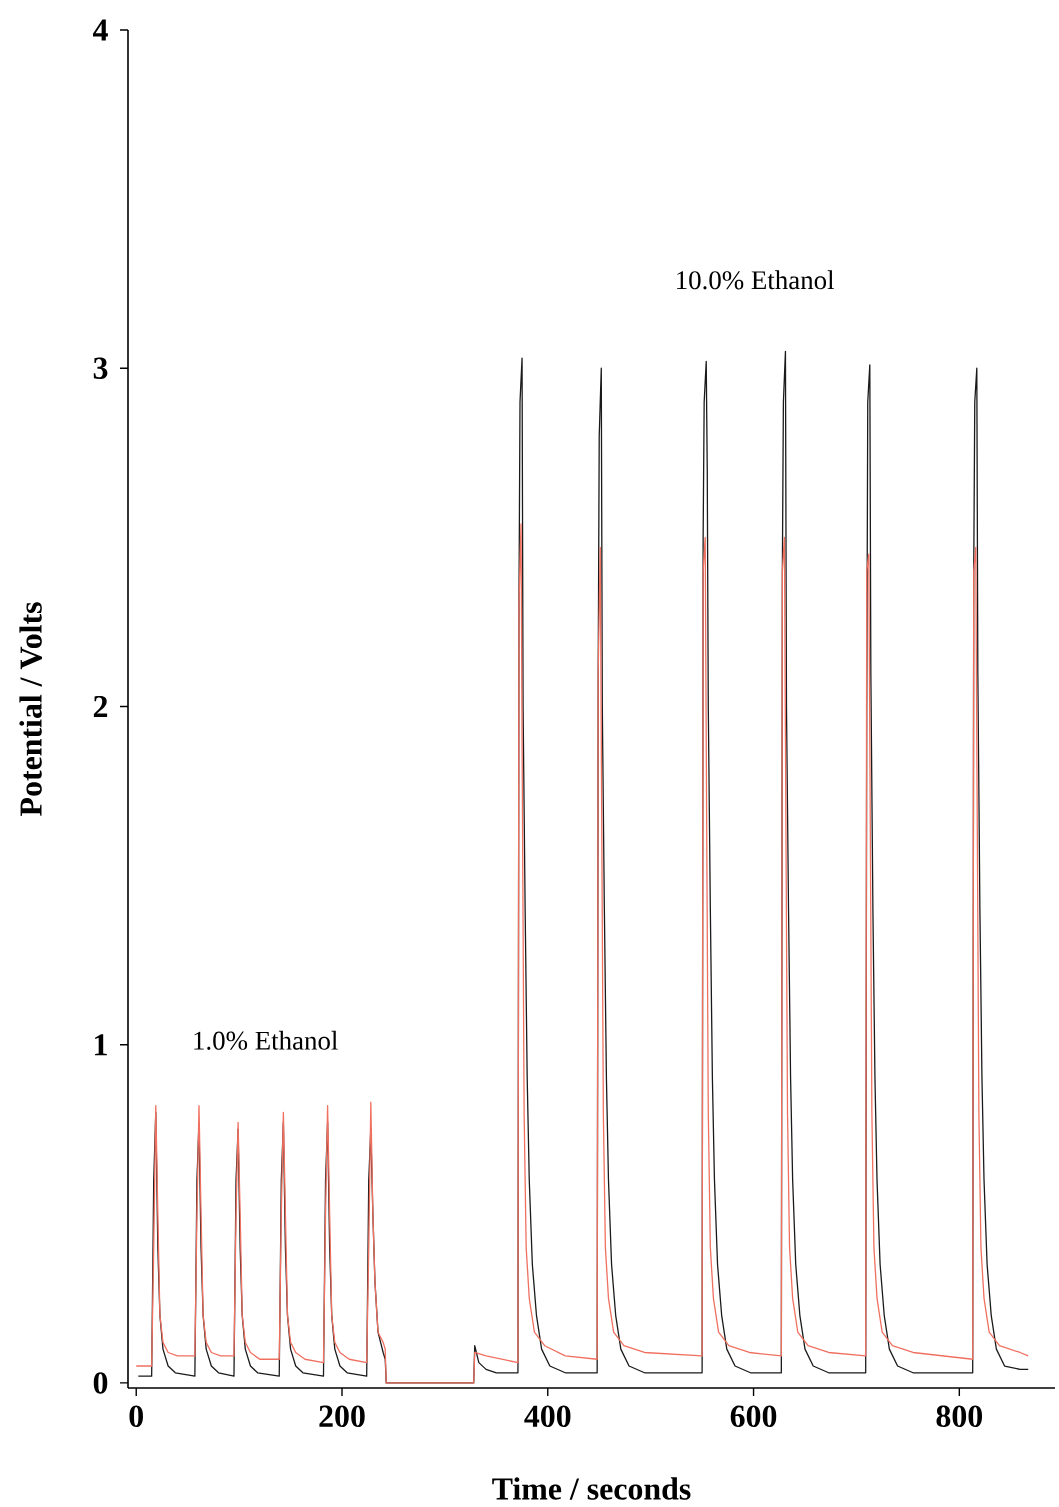 The height and width of the screenshot is (1507, 1059). I want to click on x-tick-label: 200, so click(342, 1416).